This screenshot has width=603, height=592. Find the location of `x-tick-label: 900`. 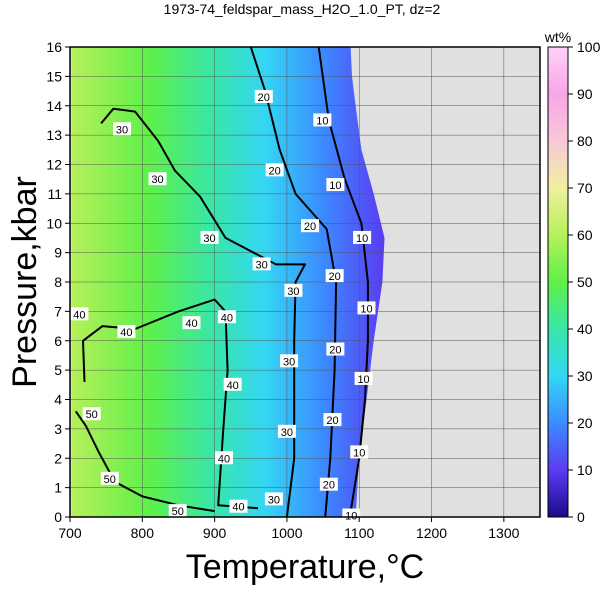

x-tick-label: 900 is located at coordinates (215, 533).